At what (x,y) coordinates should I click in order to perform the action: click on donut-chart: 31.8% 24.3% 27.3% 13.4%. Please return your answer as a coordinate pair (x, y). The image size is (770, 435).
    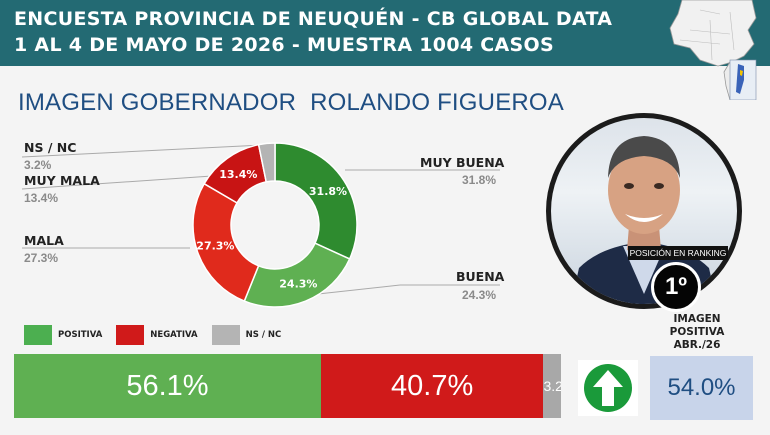
    Looking at the image, I should click on (275, 225).